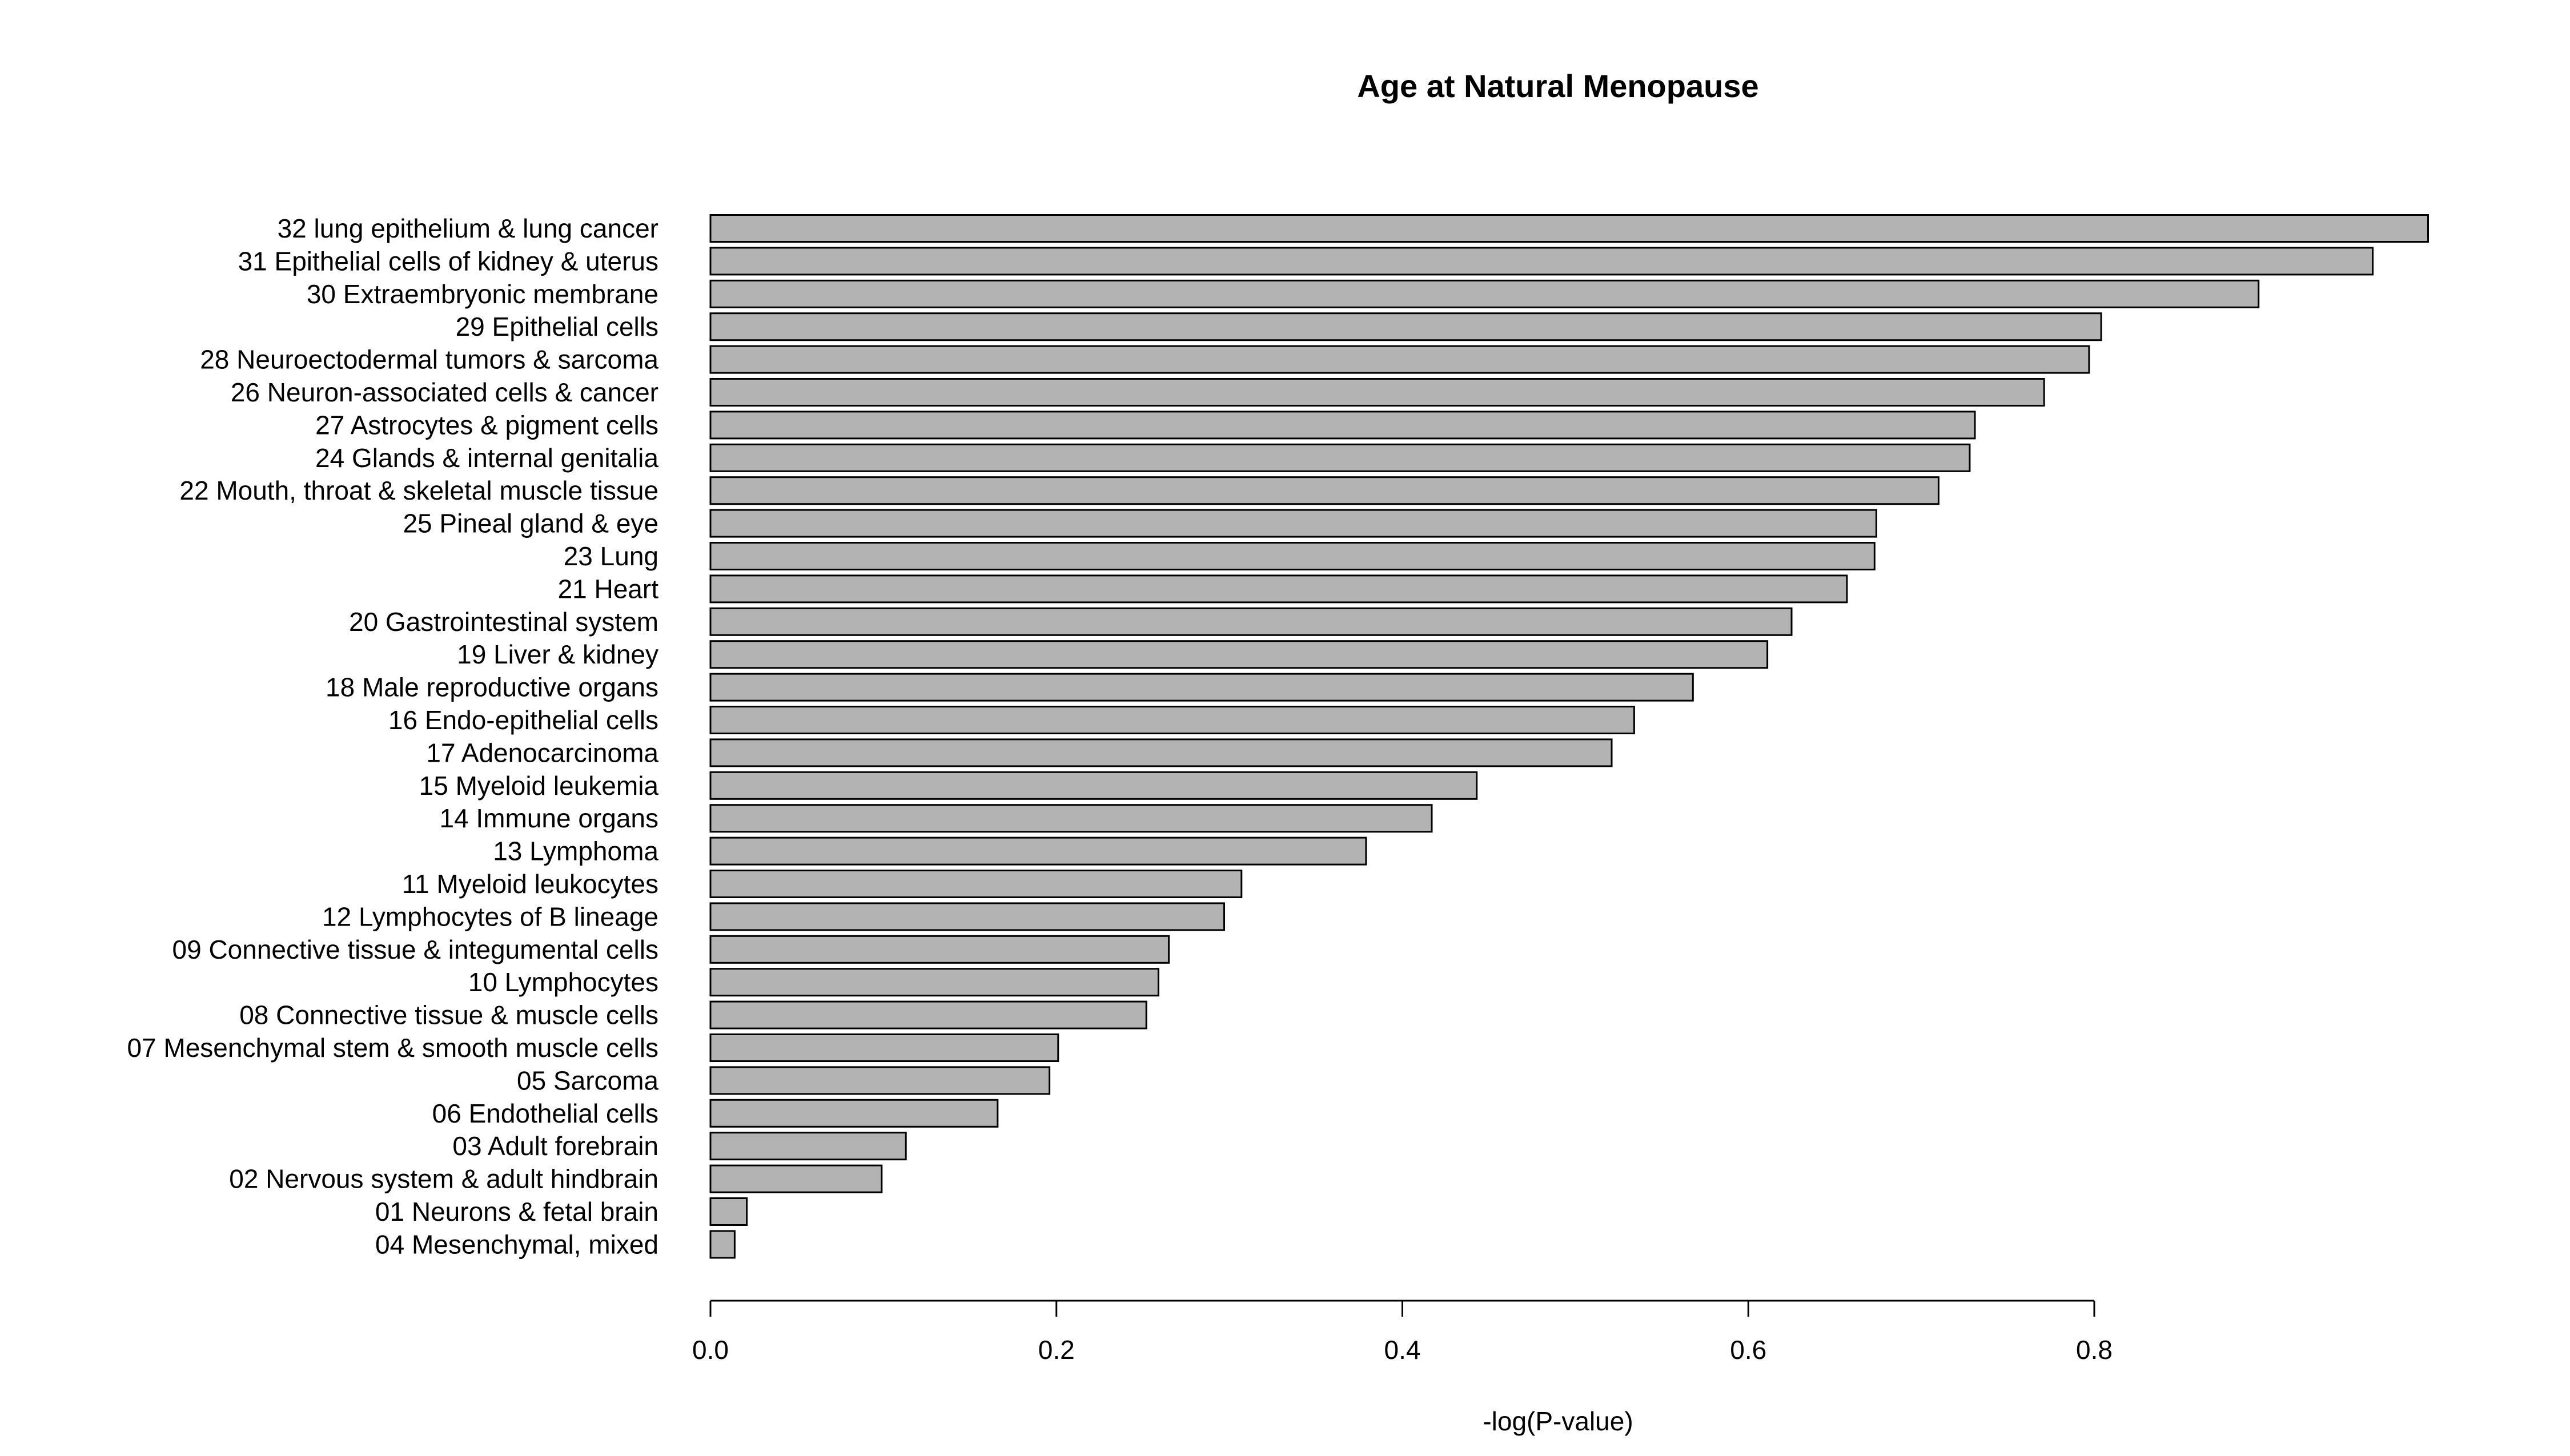  I want to click on category-label: 28 Neuroectodermal tumors & sarcoma, so click(429, 360).